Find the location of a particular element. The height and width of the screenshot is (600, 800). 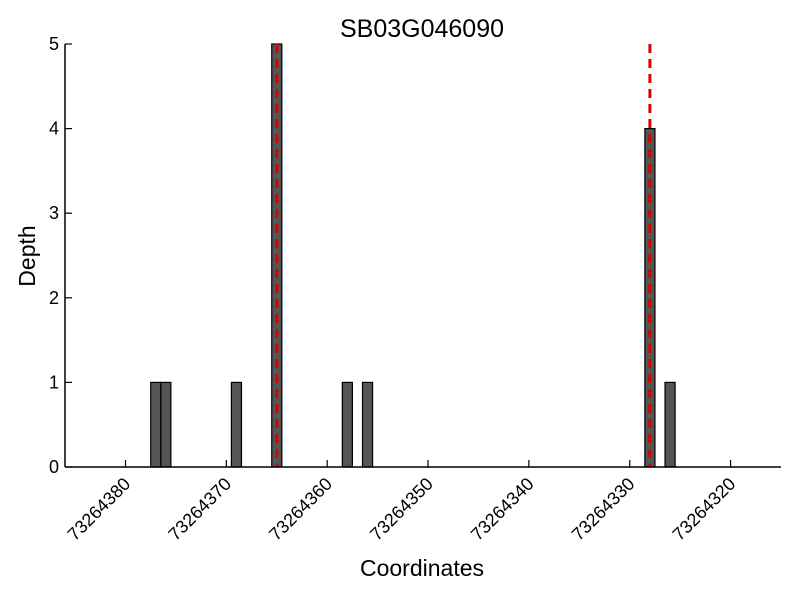

x-tick-label-4: 73264340 is located at coordinates (502, 509).